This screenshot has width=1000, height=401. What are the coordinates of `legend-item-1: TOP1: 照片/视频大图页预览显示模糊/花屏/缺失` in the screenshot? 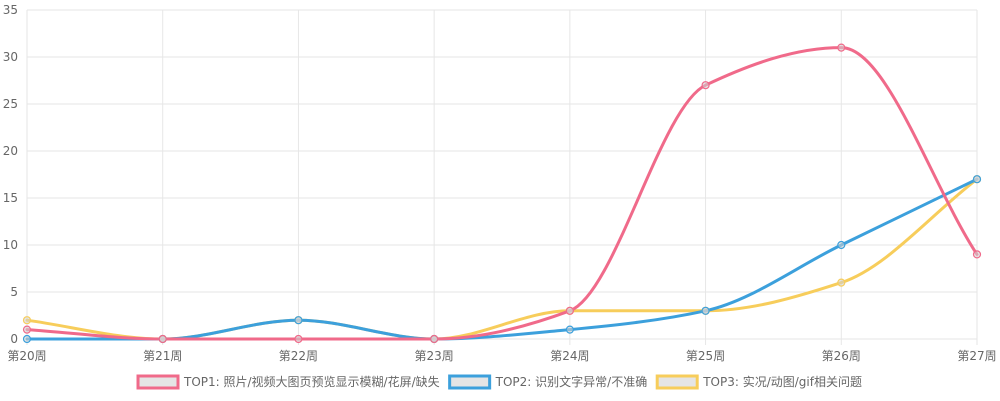 It's located at (288, 382).